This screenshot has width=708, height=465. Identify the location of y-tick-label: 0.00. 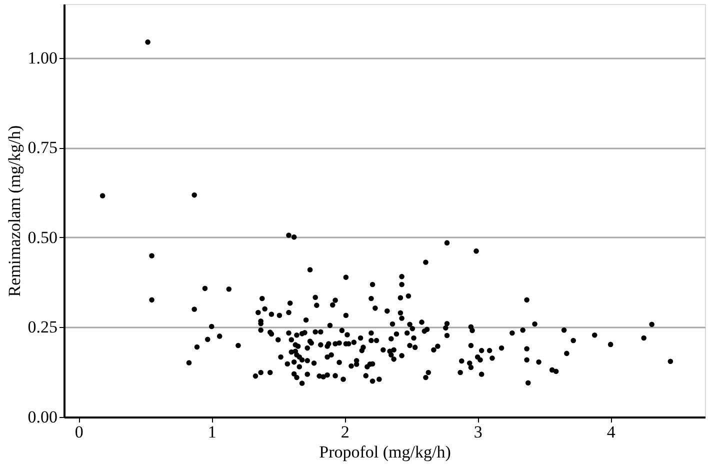
(43, 417).